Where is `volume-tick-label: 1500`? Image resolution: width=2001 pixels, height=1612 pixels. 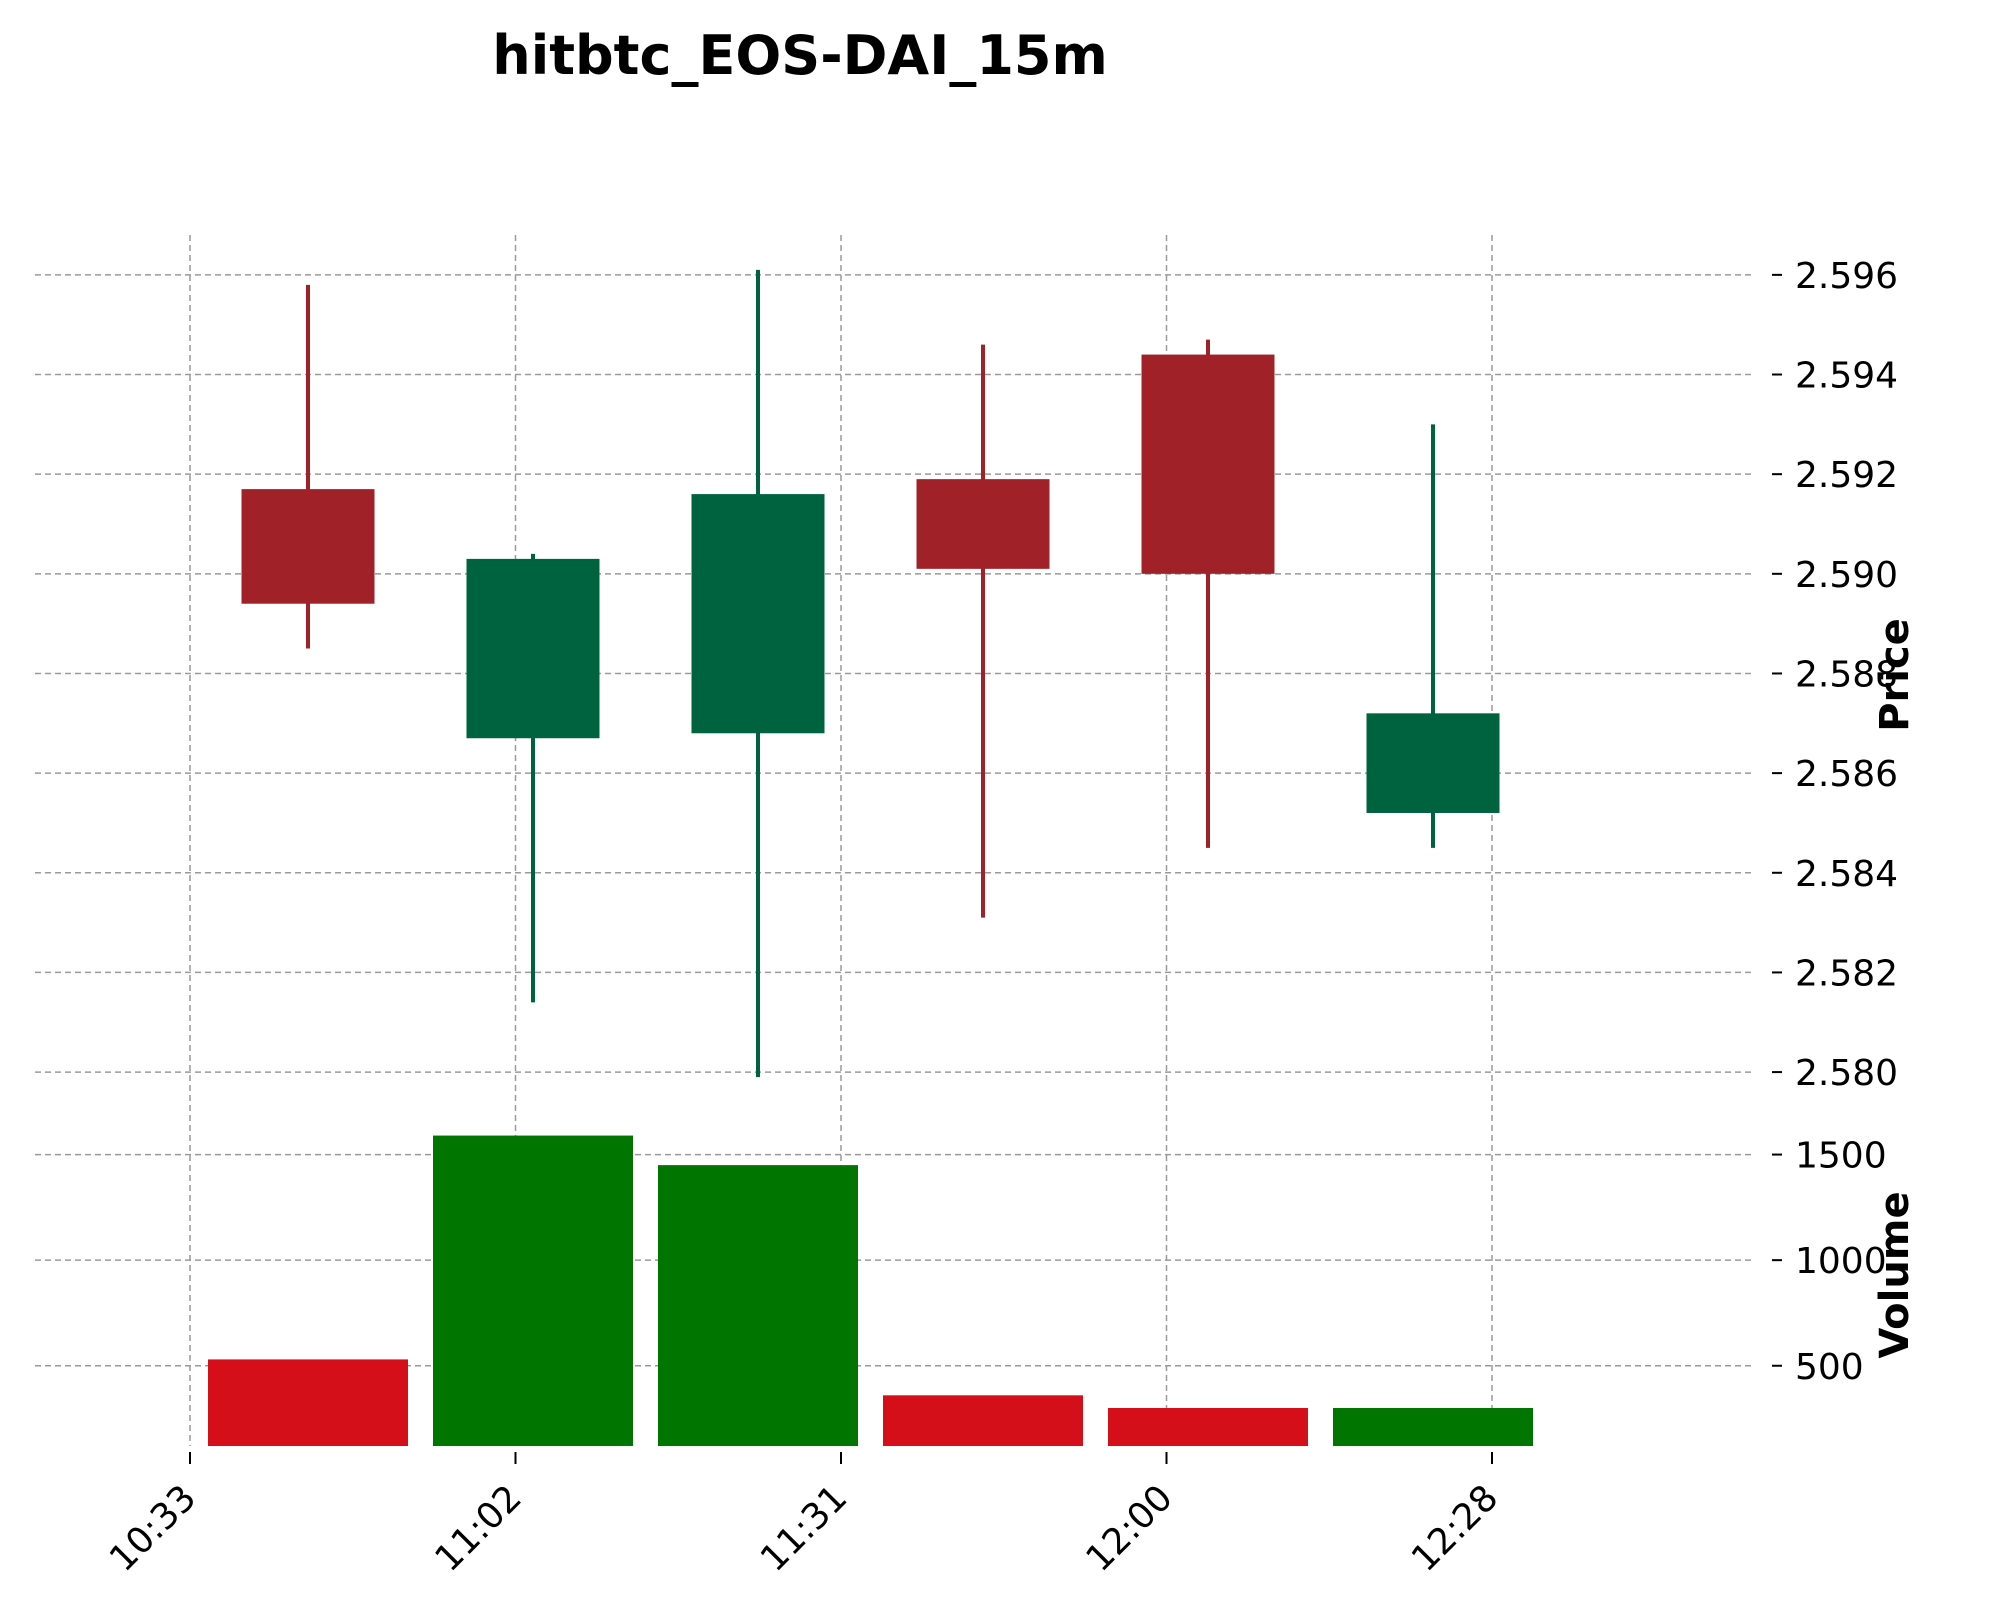
volume-tick-label: 1500 is located at coordinates (1841, 1156).